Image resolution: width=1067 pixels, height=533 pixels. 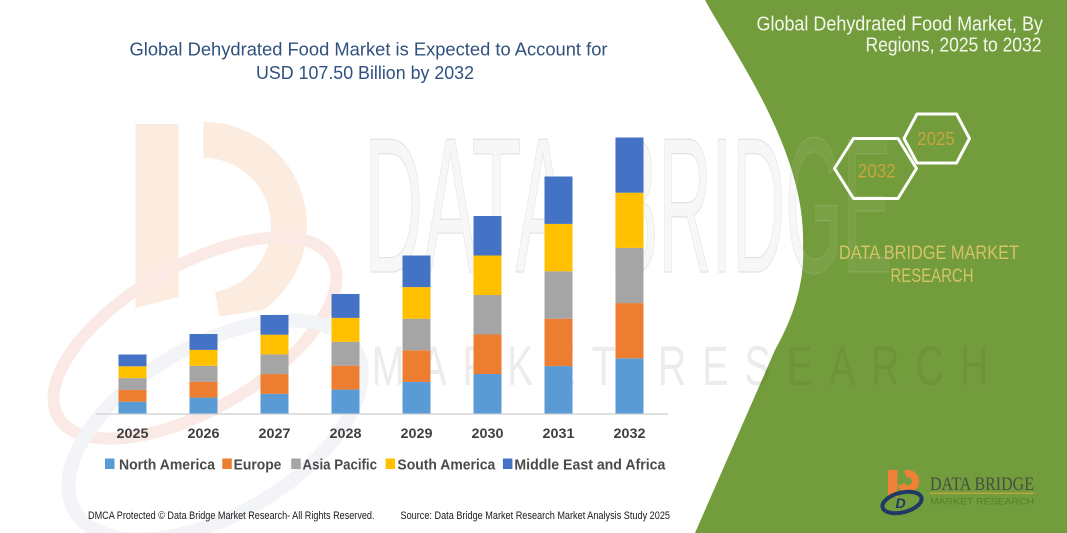 What do you see at coordinates (982, 484) in the screenshot?
I see `svg-text: DATA BRIDGE` at bounding box center [982, 484].